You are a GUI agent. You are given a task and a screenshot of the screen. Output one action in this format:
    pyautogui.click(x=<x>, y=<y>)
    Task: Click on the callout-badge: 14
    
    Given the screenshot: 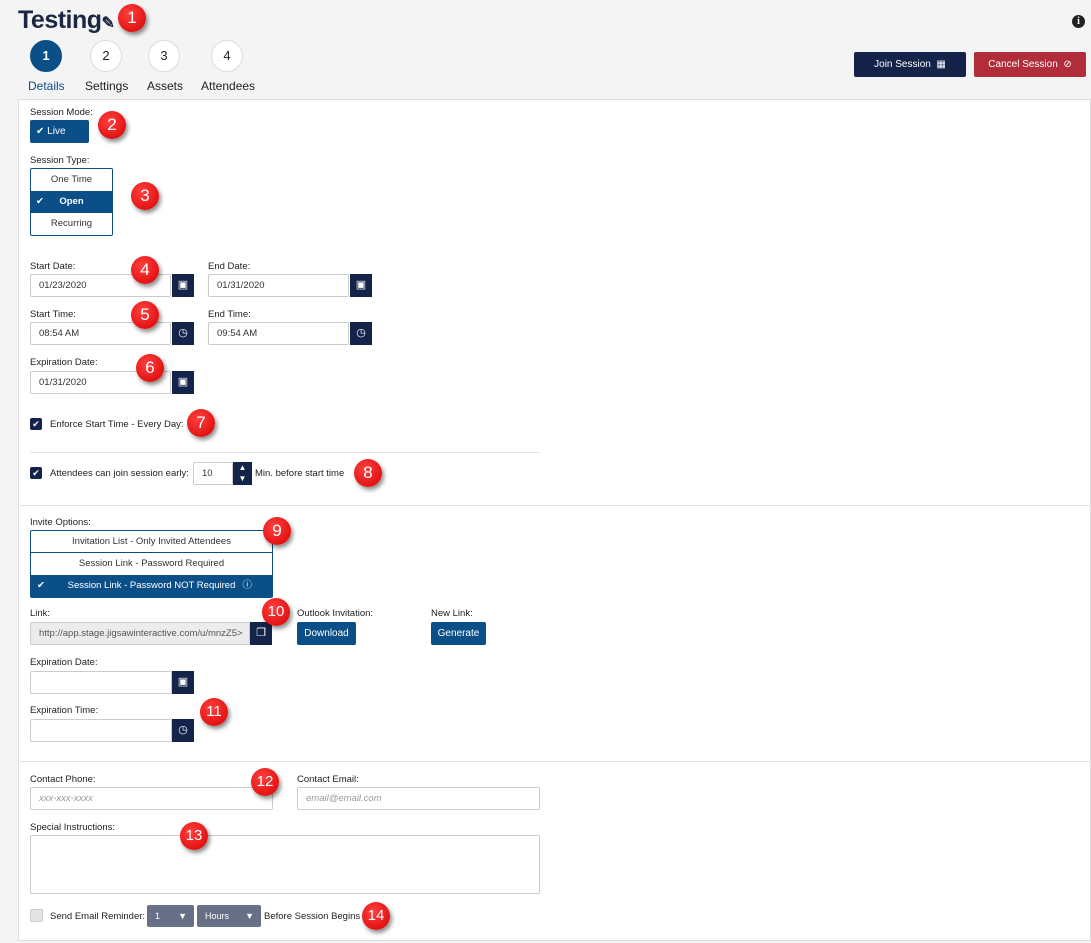 What is the action you would take?
    pyautogui.click(x=376, y=916)
    